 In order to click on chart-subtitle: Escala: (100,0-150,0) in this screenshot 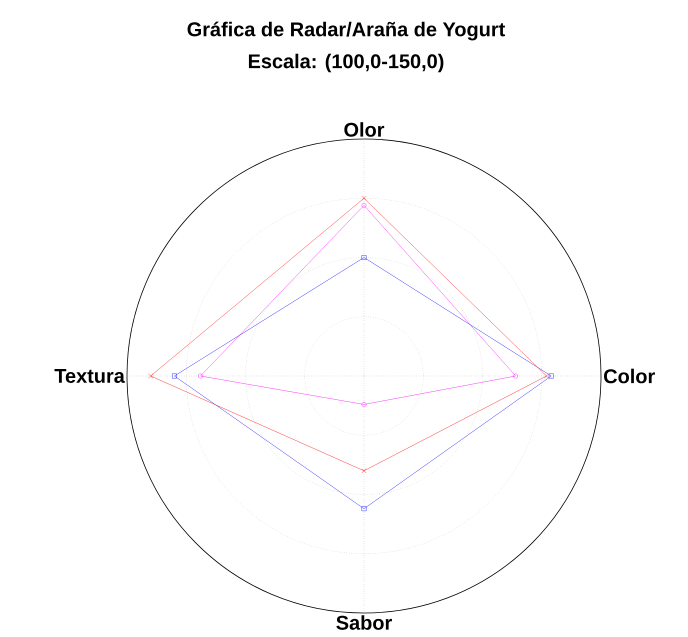, I will do `click(346, 63)`.